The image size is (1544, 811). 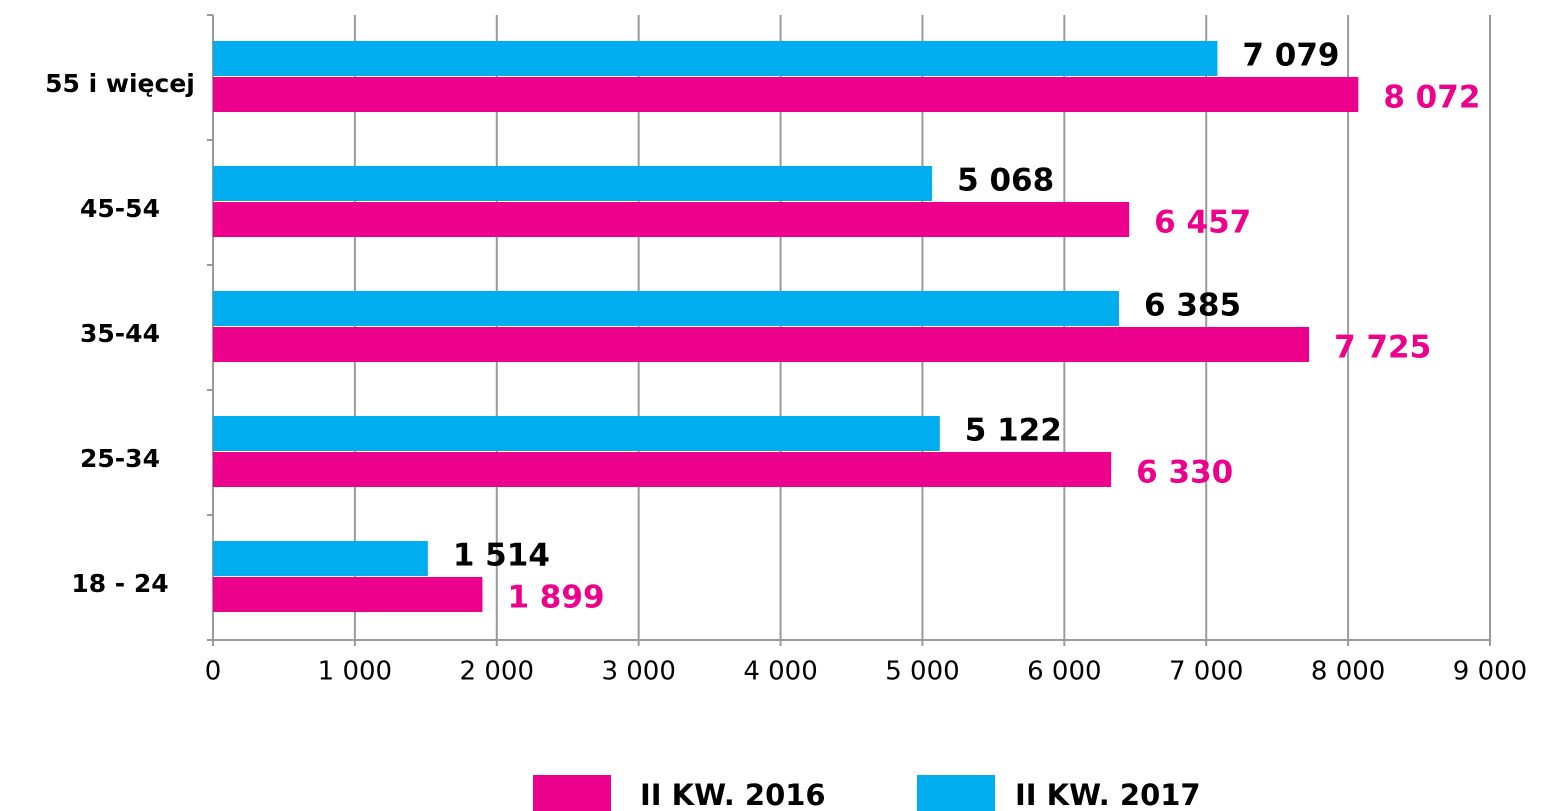 What do you see at coordinates (213, 672) in the screenshot?
I see `x-tick-label: 0` at bounding box center [213, 672].